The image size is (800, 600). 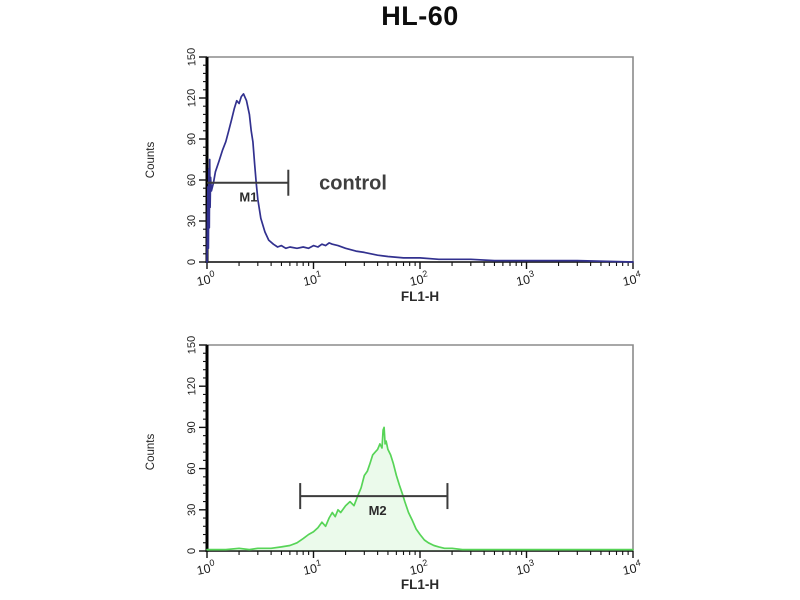 I want to click on histogram-curve-stained, so click(x=420, y=488).